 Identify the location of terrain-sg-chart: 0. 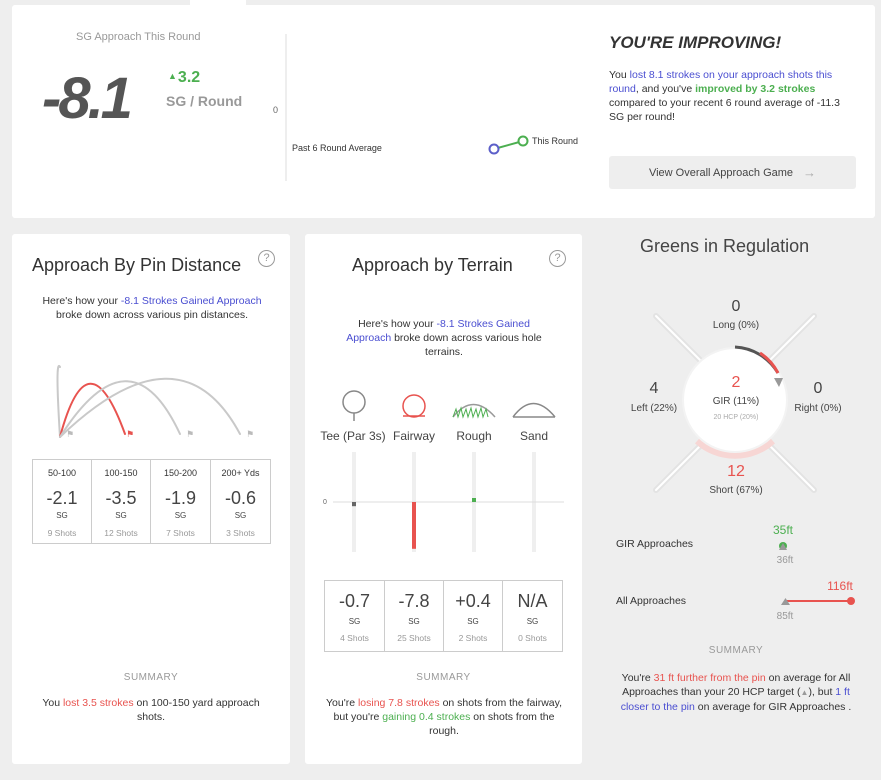
(443, 502).